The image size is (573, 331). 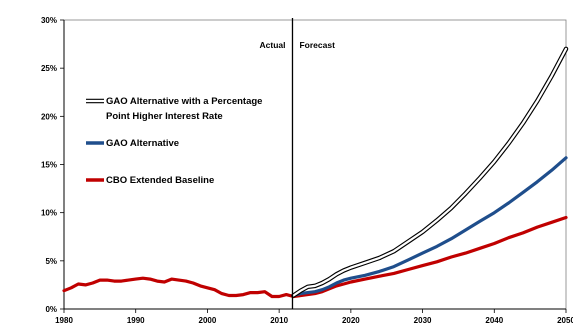 What do you see at coordinates (49, 116) in the screenshot?
I see `y-tick-label: 20%` at bounding box center [49, 116].